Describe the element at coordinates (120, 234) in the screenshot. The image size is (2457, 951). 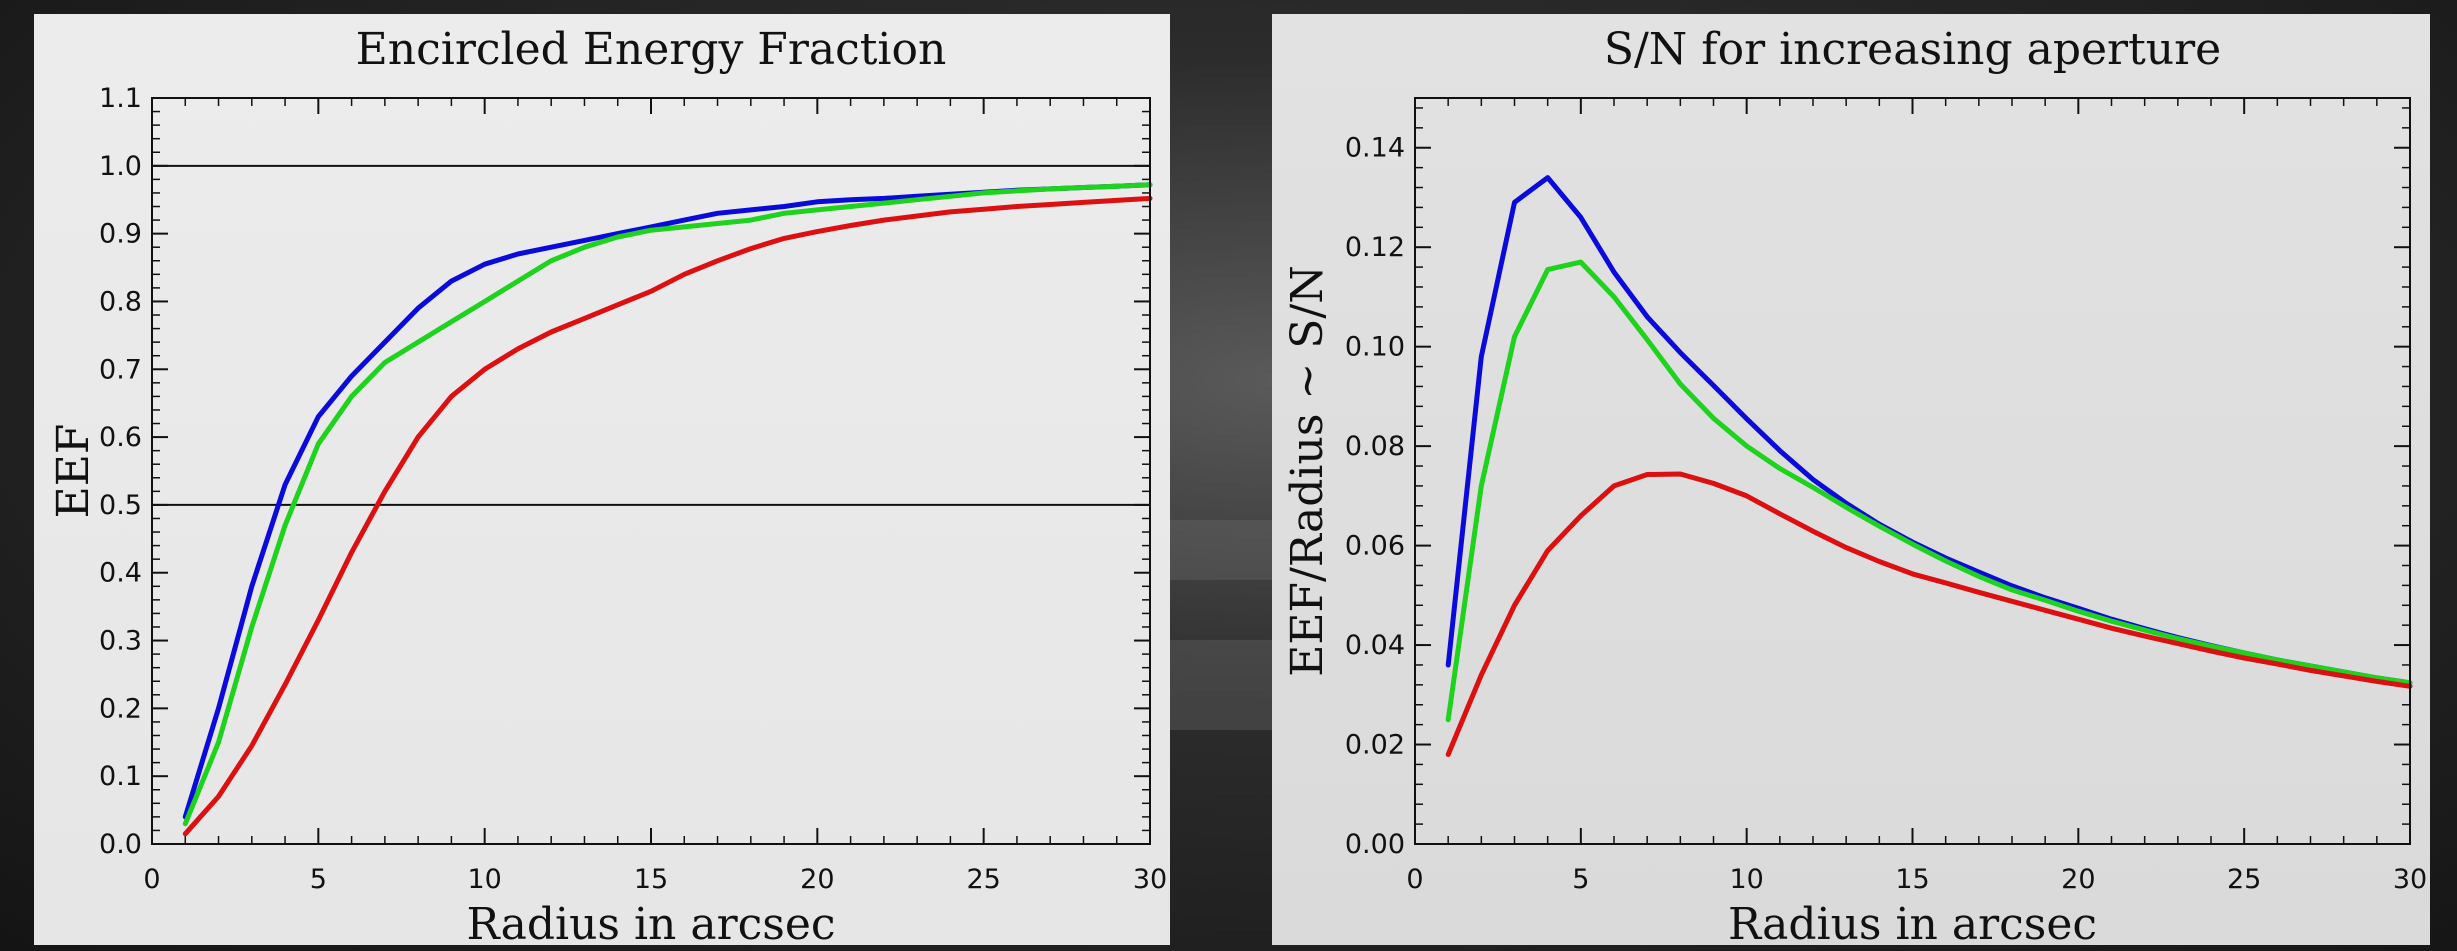
I see `y-tick-label: 0.9` at that location.